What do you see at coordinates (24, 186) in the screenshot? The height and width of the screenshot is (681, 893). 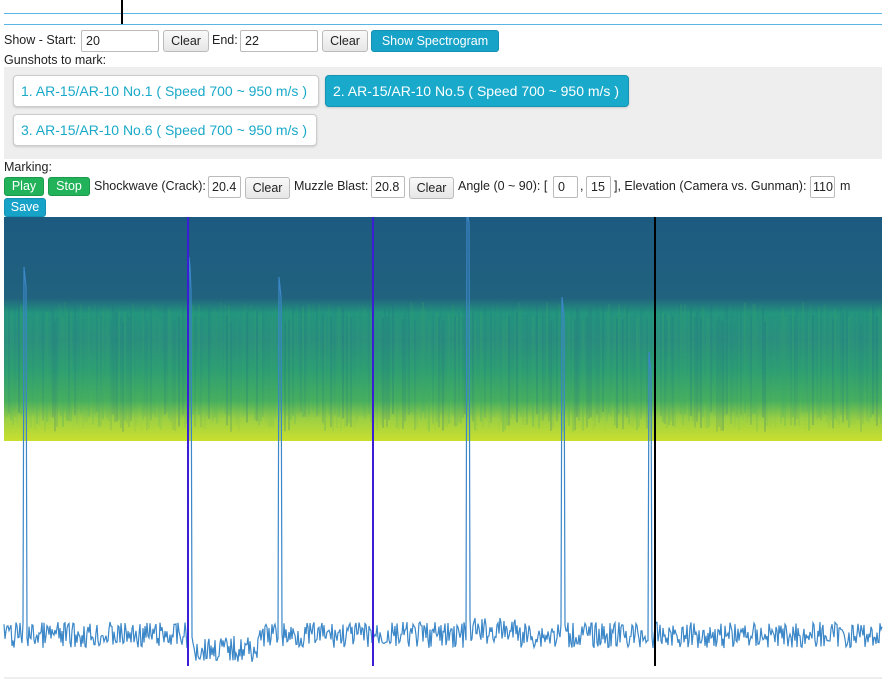 I see `play-button: Play` at bounding box center [24, 186].